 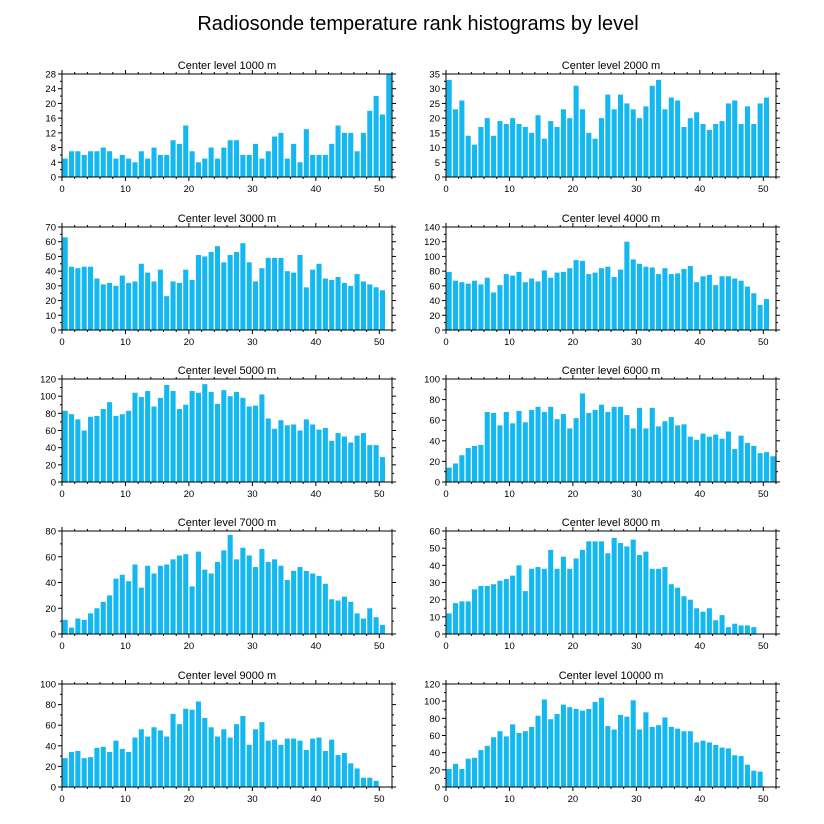 I want to click on y-tick-label: 0, so click(x=53, y=178).